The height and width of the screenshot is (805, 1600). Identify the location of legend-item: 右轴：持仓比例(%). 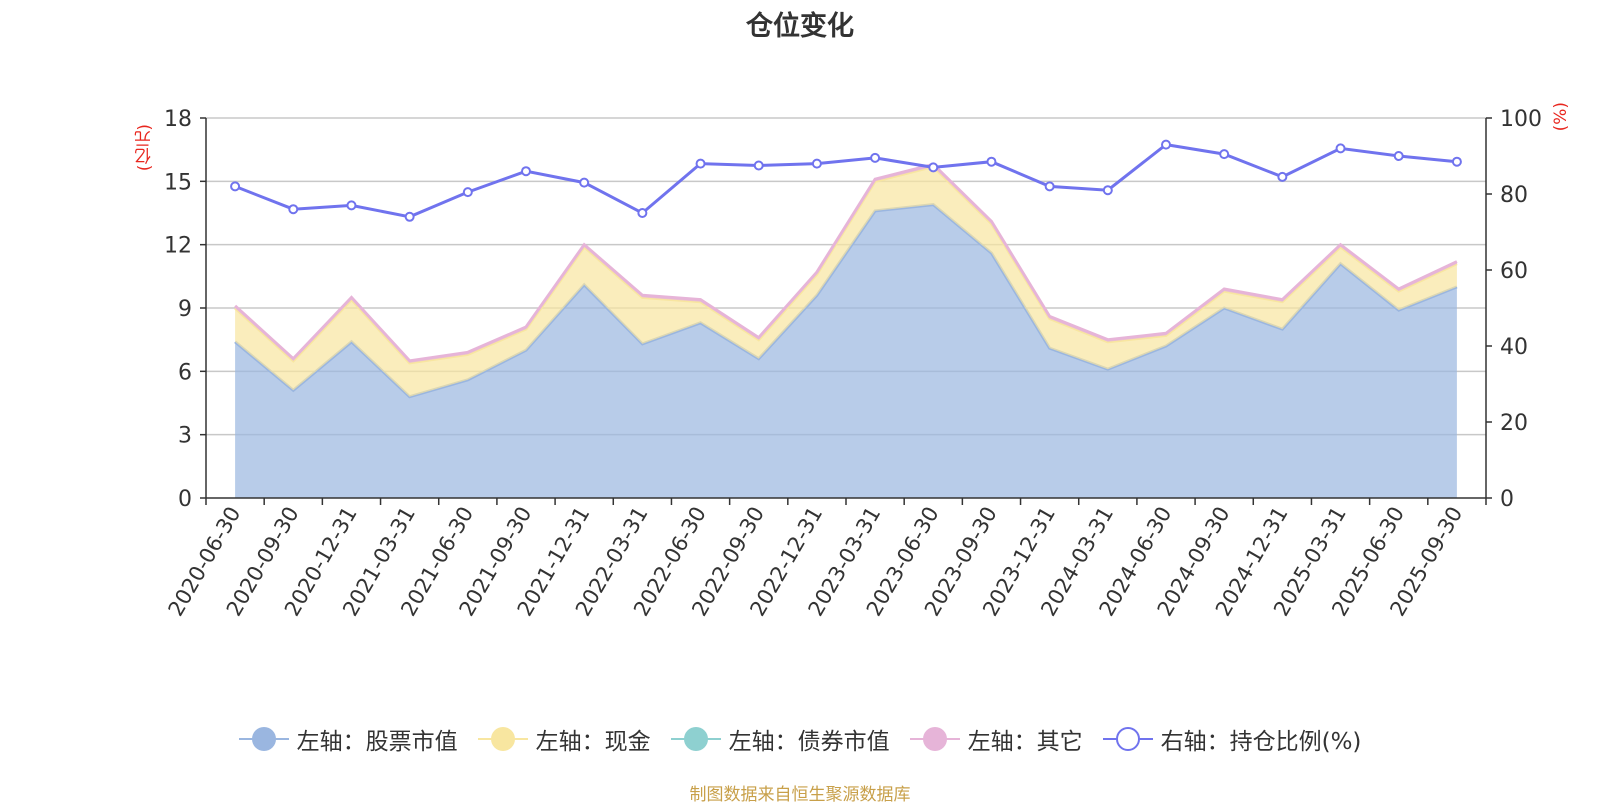
(1232, 739).